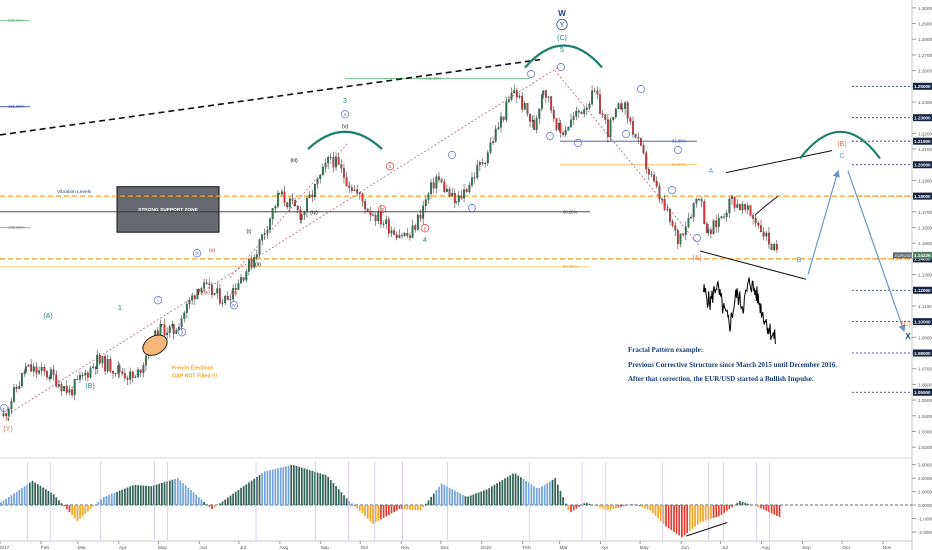 The width and height of the screenshot is (932, 550). I want to click on marked-level-label: 1.10000, so click(922, 321).